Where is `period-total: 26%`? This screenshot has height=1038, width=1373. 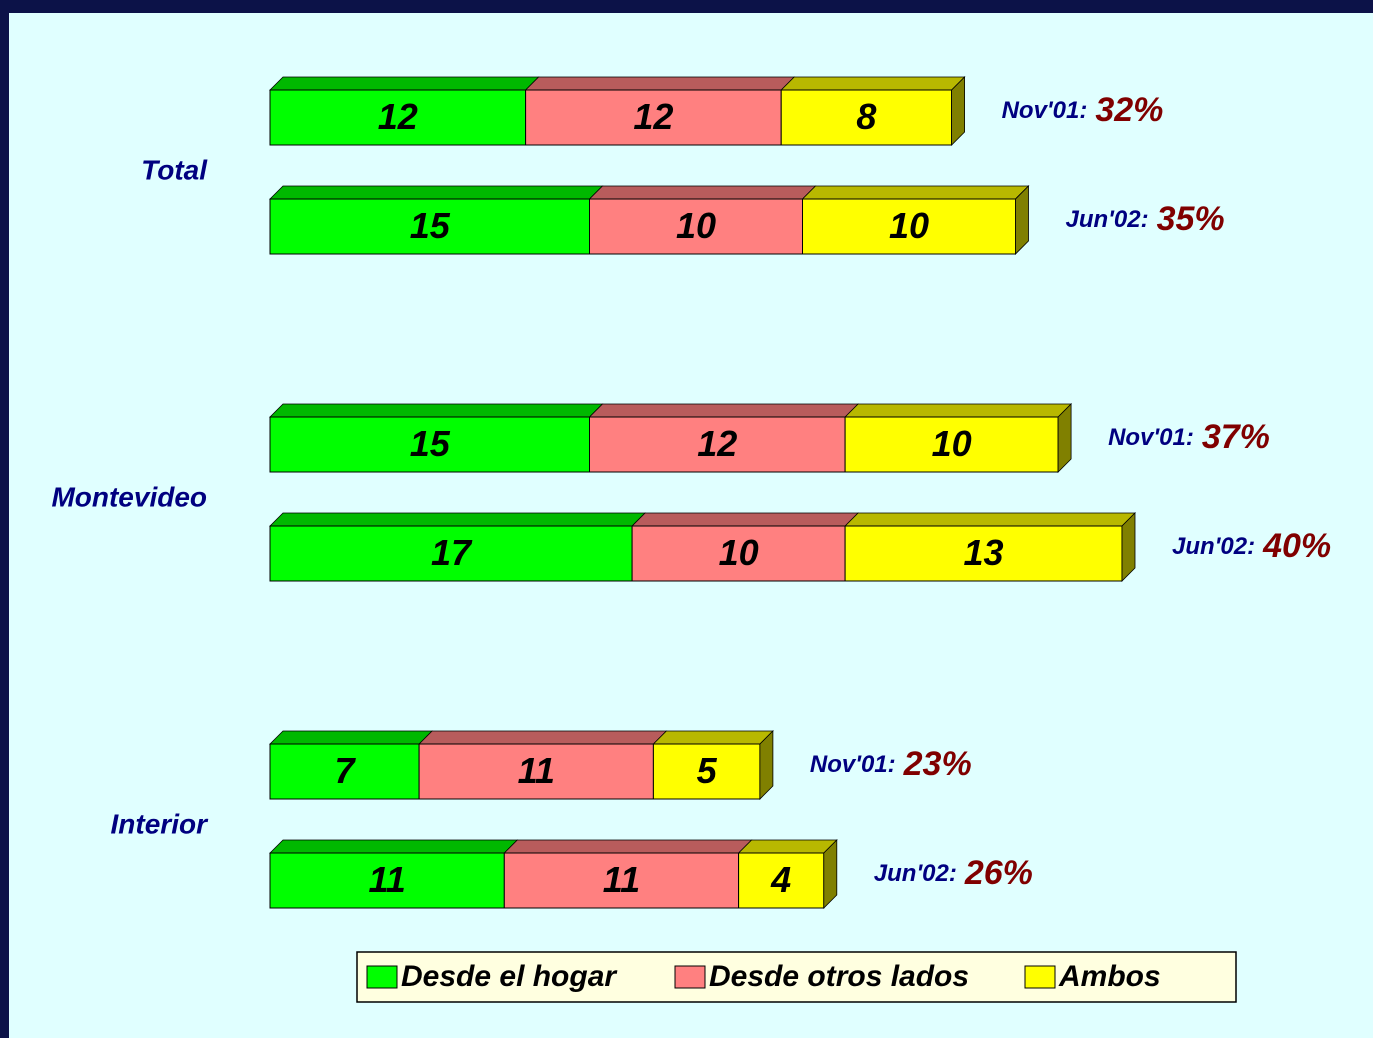
period-total: 26% is located at coordinates (998, 873).